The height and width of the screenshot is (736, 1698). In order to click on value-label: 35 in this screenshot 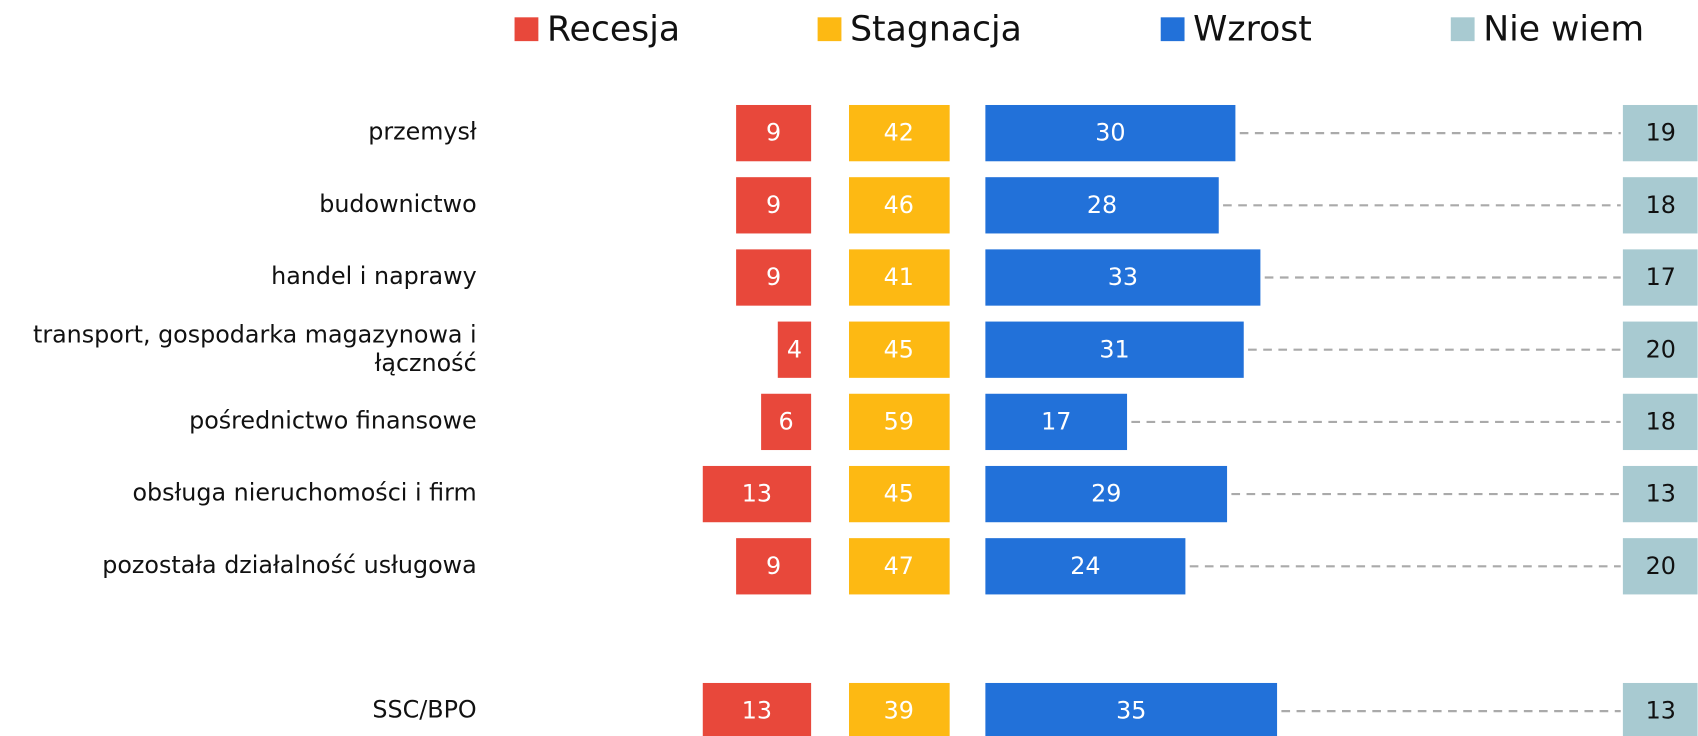, I will do `click(1131, 711)`.